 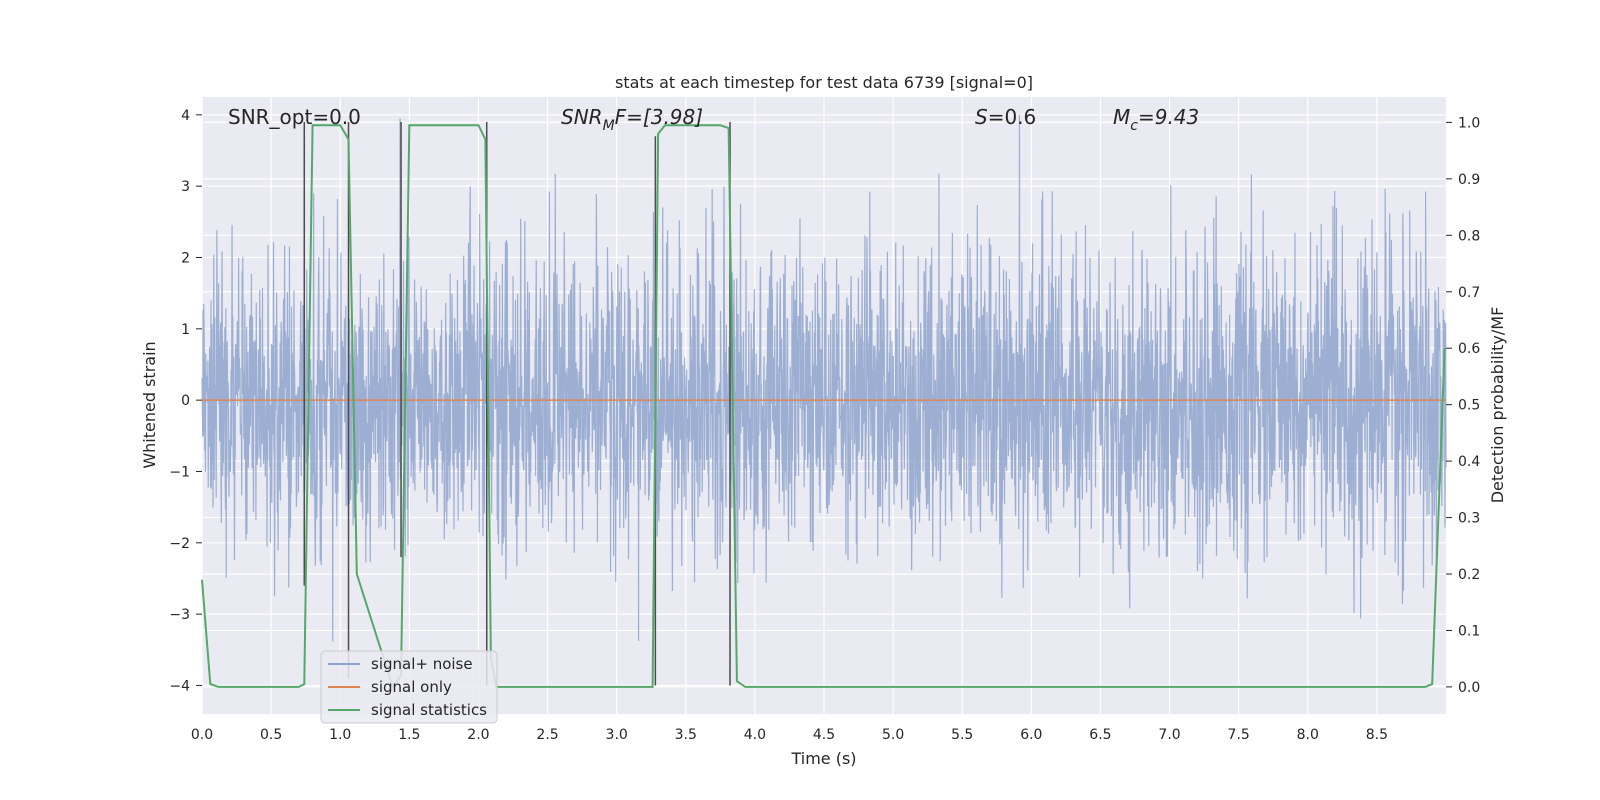 I want to click on y-tick-label: 0, so click(x=185, y=401).